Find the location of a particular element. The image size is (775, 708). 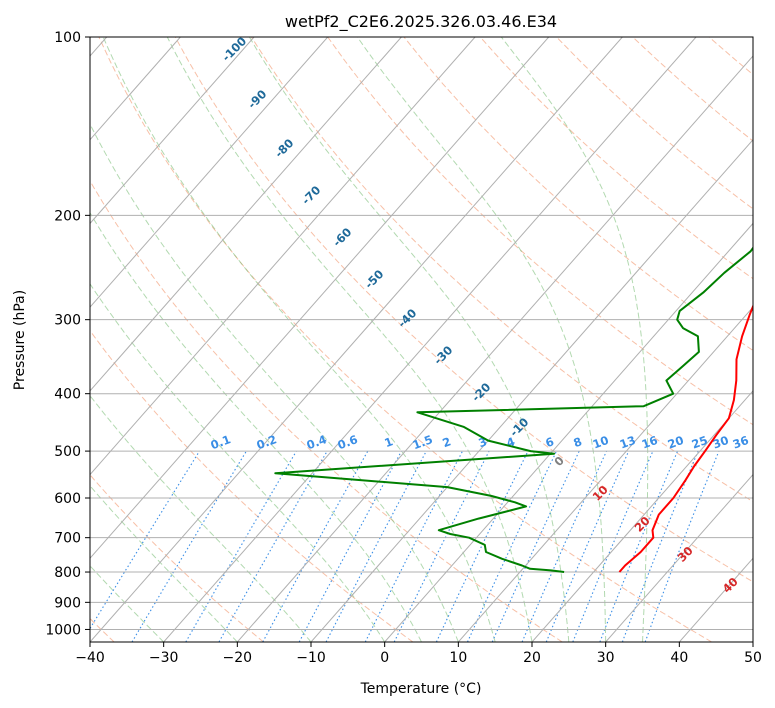

y-tick-label: 200 is located at coordinates (67, 216).